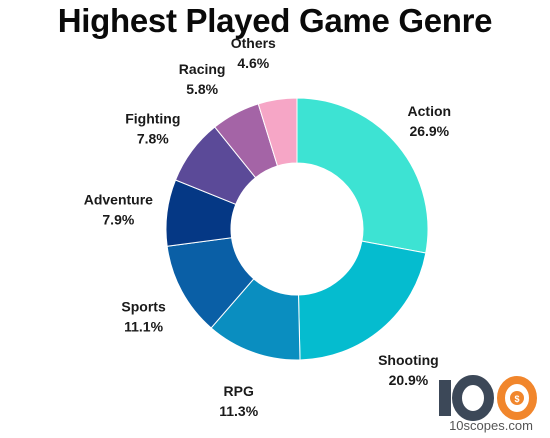 The height and width of the screenshot is (438, 550). What do you see at coordinates (277, 132) in the screenshot?
I see `slice-others` at bounding box center [277, 132].